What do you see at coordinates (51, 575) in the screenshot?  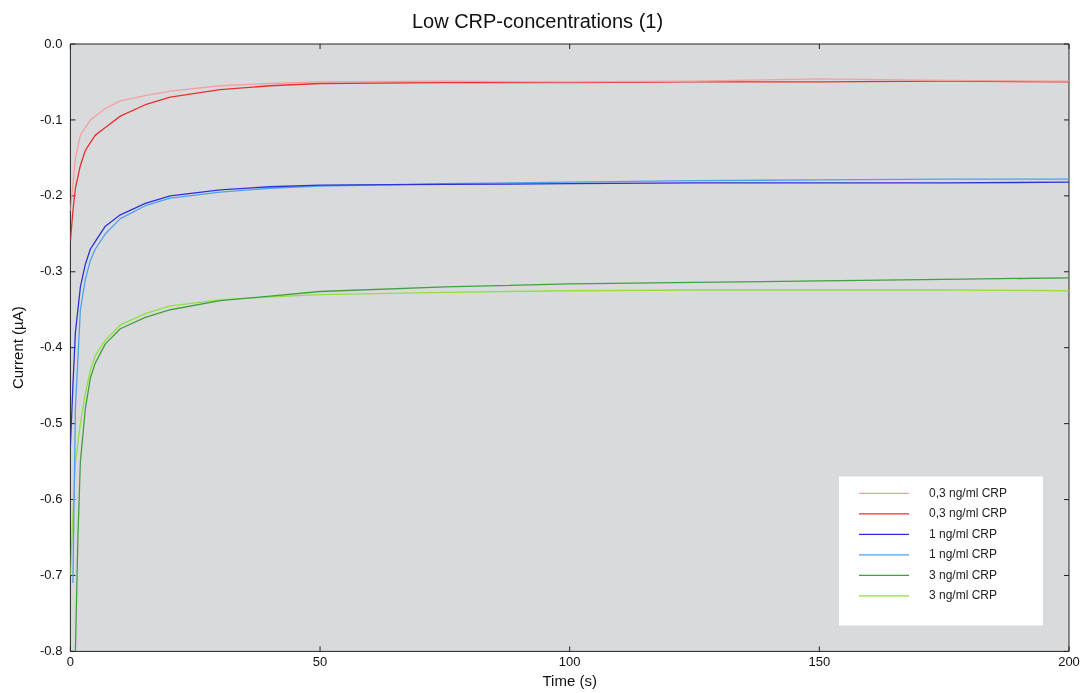 I see `y-tick-label: -0.7` at bounding box center [51, 575].